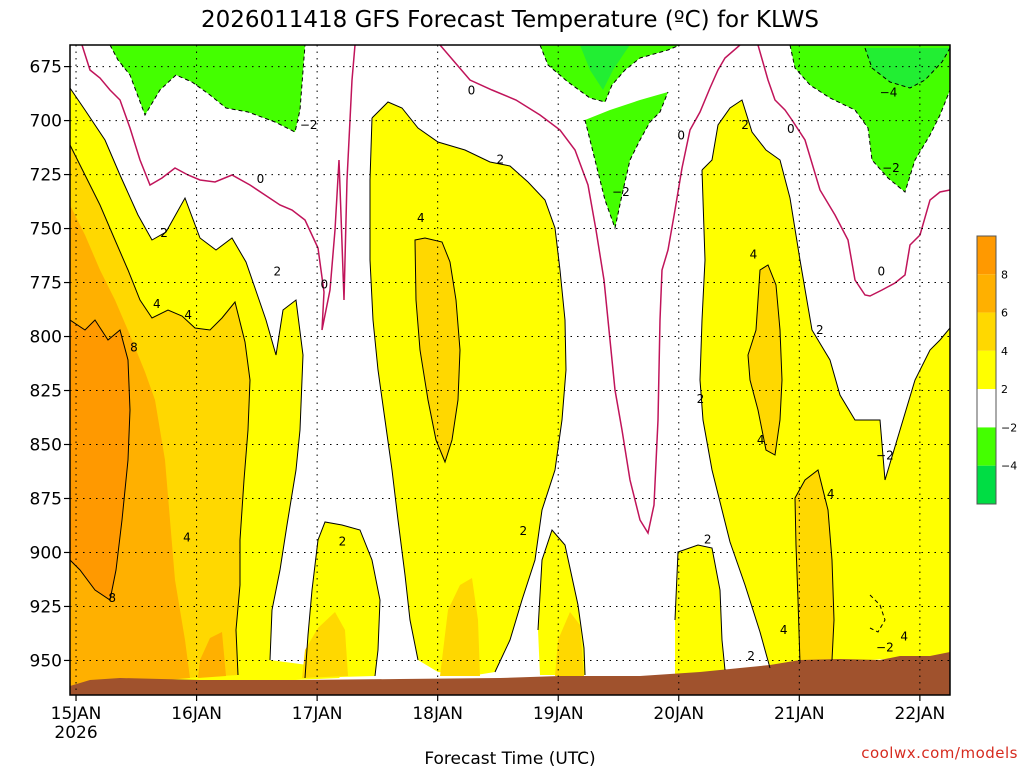 This screenshot has height=768, width=1024. What do you see at coordinates (605, 67) in the screenshot?
I see `fill-band-minus4-center` at bounding box center [605, 67].